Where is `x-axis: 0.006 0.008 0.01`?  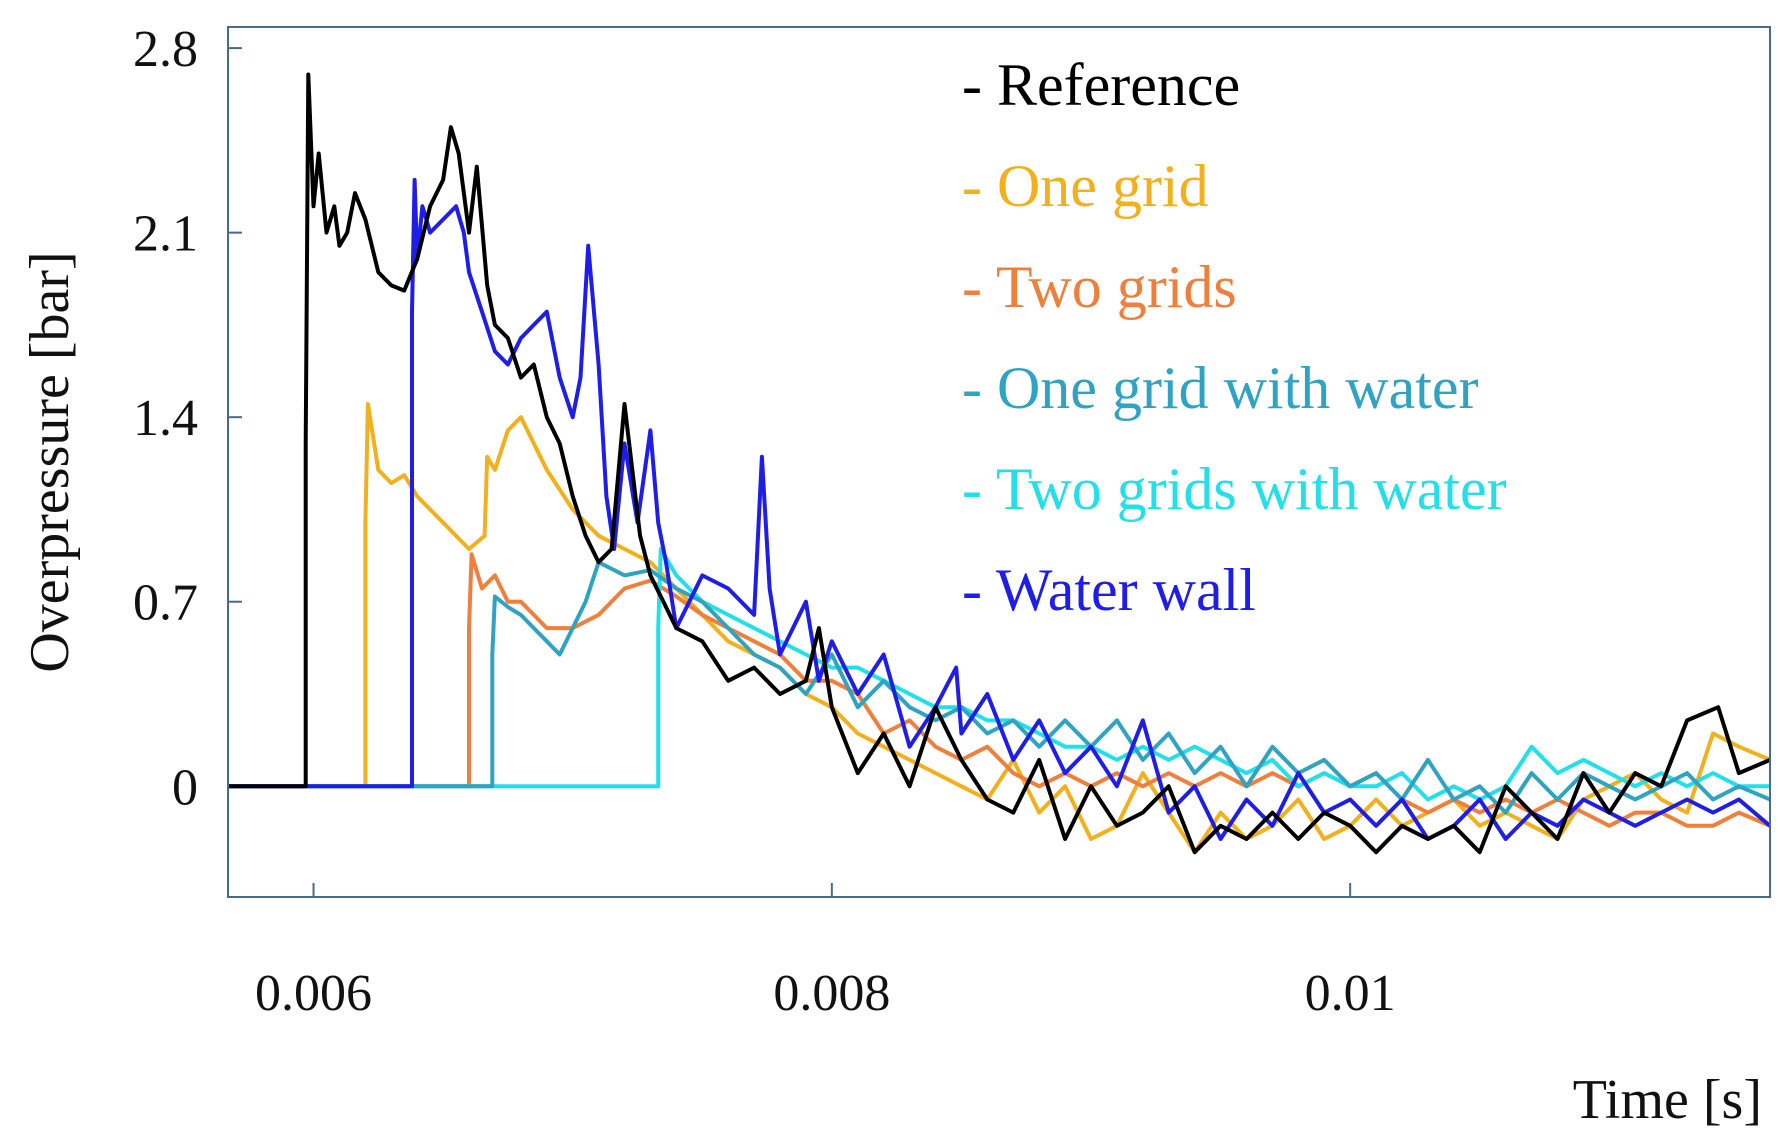 x-axis: 0.006 0.008 0.01 is located at coordinates (825, 952).